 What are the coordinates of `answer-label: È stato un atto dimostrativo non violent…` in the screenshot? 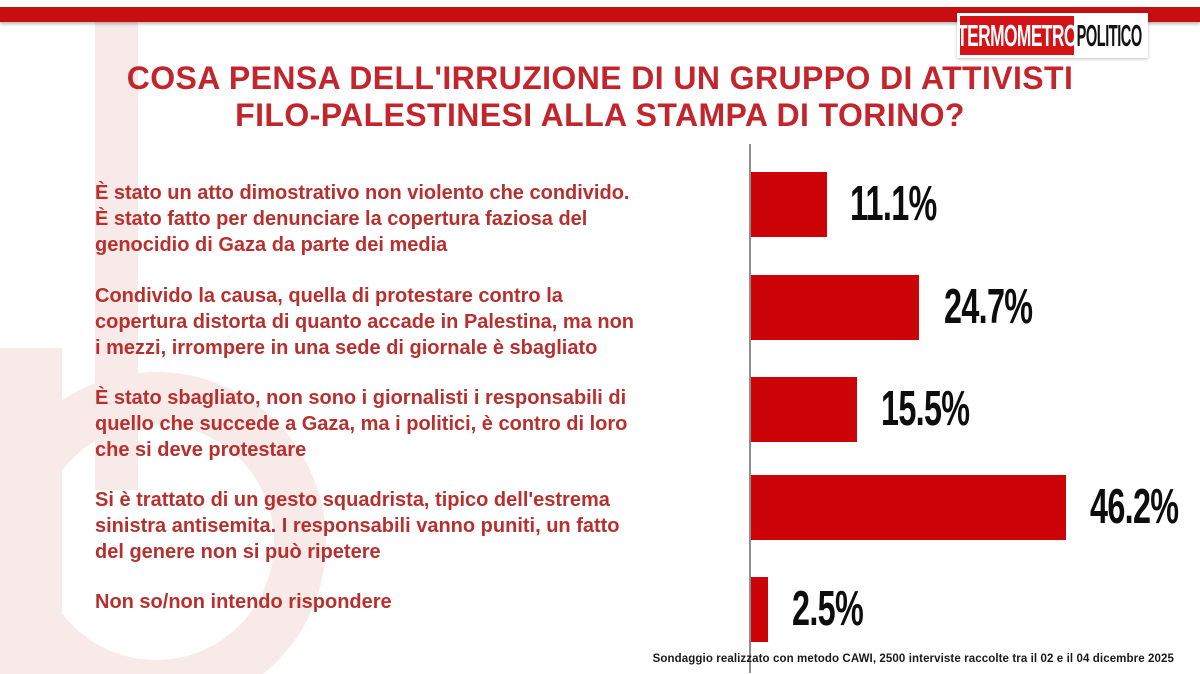 It's located at (362, 219).